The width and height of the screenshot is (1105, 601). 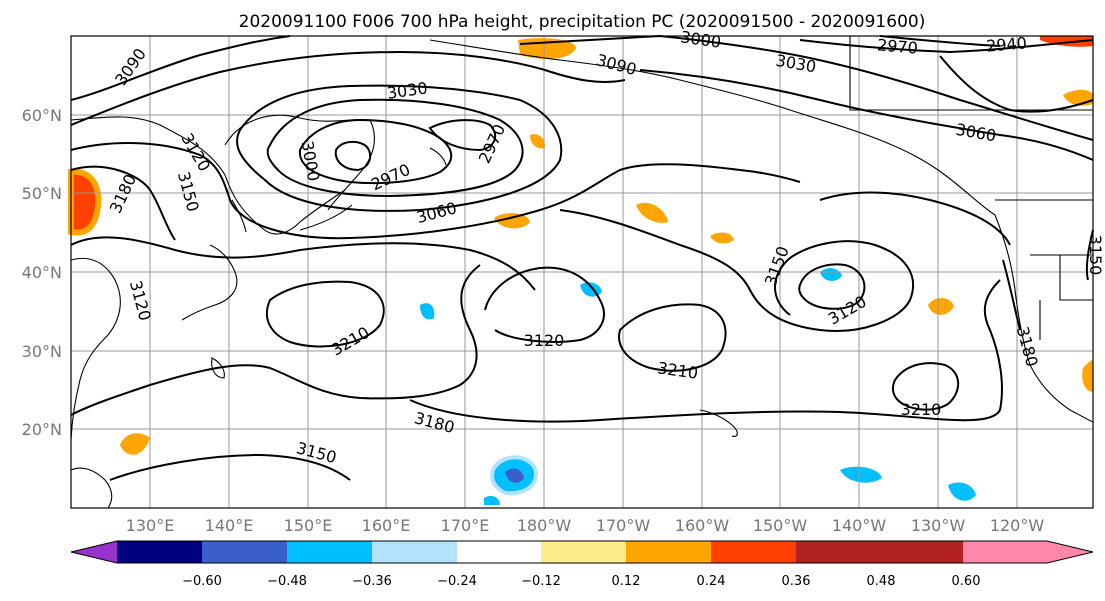 I want to click on lon-label: 120°W, so click(x=1017, y=525).